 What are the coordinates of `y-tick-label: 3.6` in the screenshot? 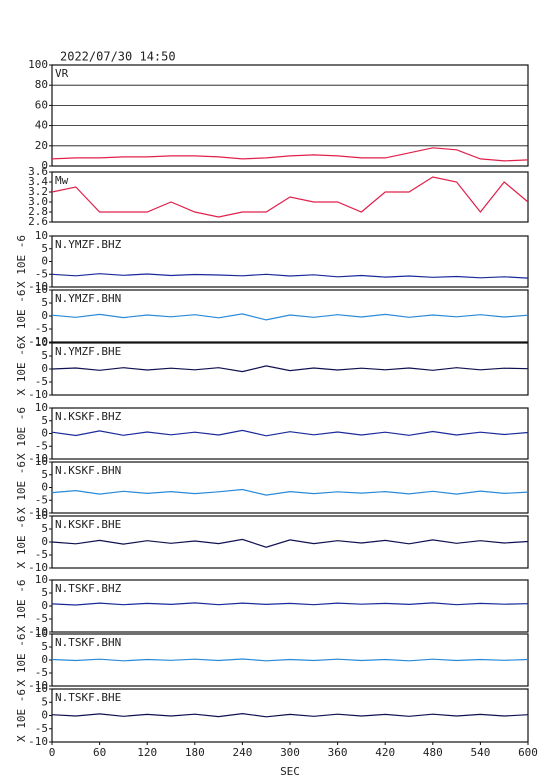 It's located at (38, 171).